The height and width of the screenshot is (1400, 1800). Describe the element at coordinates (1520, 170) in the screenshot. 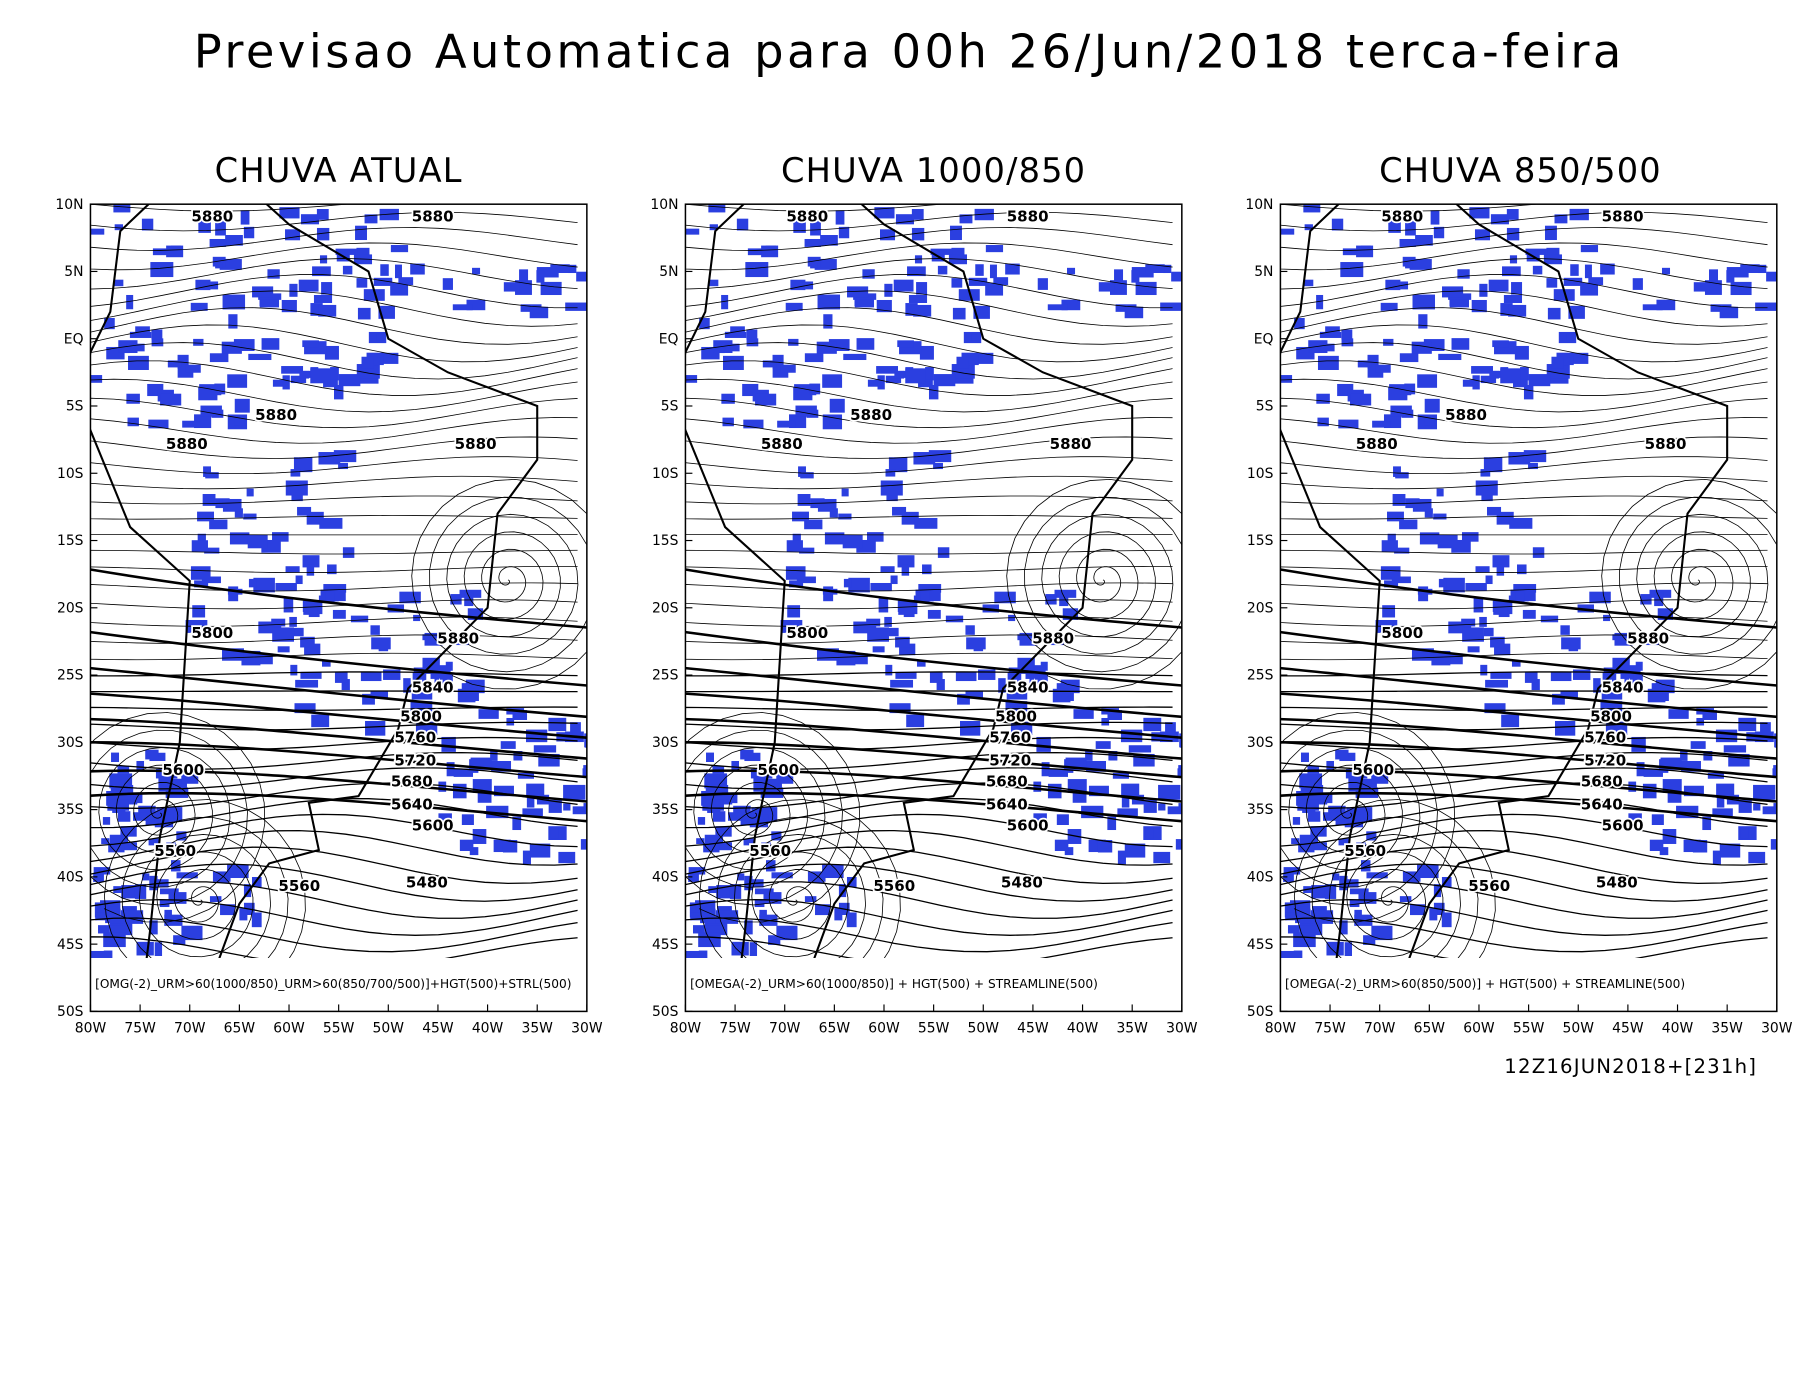

I see `panel-title: CHUVA 850/500` at that location.